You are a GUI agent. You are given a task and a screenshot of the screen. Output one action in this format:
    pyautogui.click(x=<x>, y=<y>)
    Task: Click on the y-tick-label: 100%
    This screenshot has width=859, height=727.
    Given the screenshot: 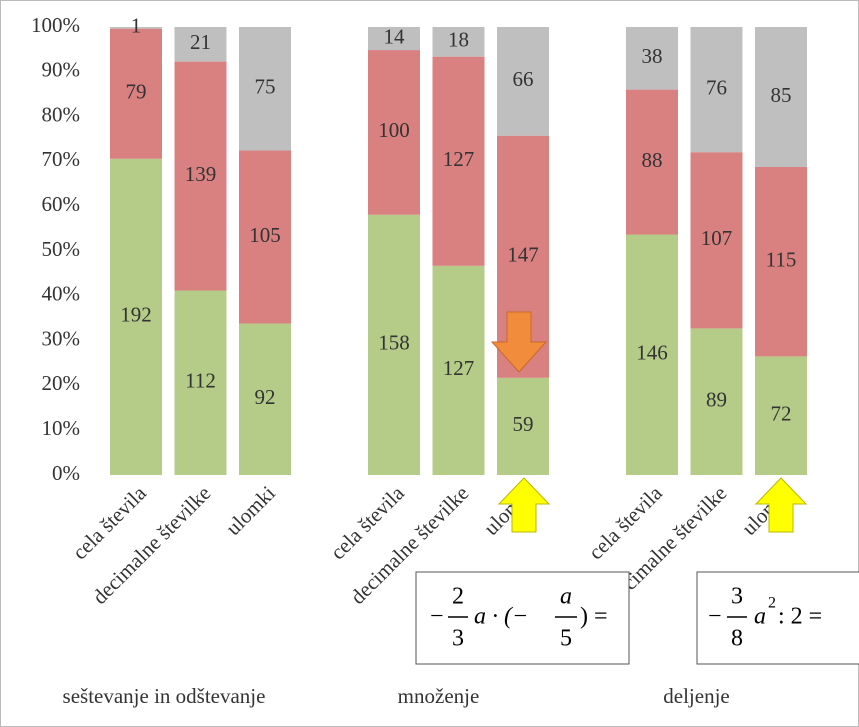 What is the action you would take?
    pyautogui.click(x=55, y=25)
    